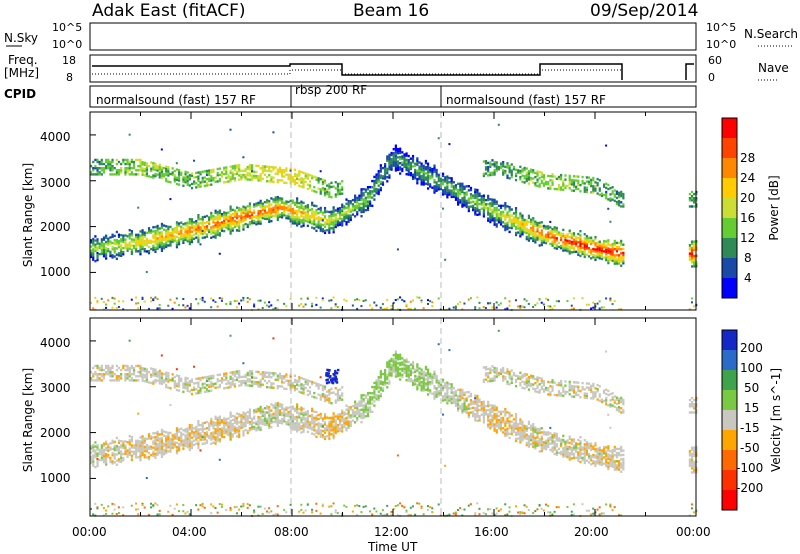 The height and width of the screenshot is (554, 800). Describe the element at coordinates (401, 36) in the screenshot. I see `nsky-strip: N.Sky 10^5 10^0 10^5 10^0 N.Search` at that location.